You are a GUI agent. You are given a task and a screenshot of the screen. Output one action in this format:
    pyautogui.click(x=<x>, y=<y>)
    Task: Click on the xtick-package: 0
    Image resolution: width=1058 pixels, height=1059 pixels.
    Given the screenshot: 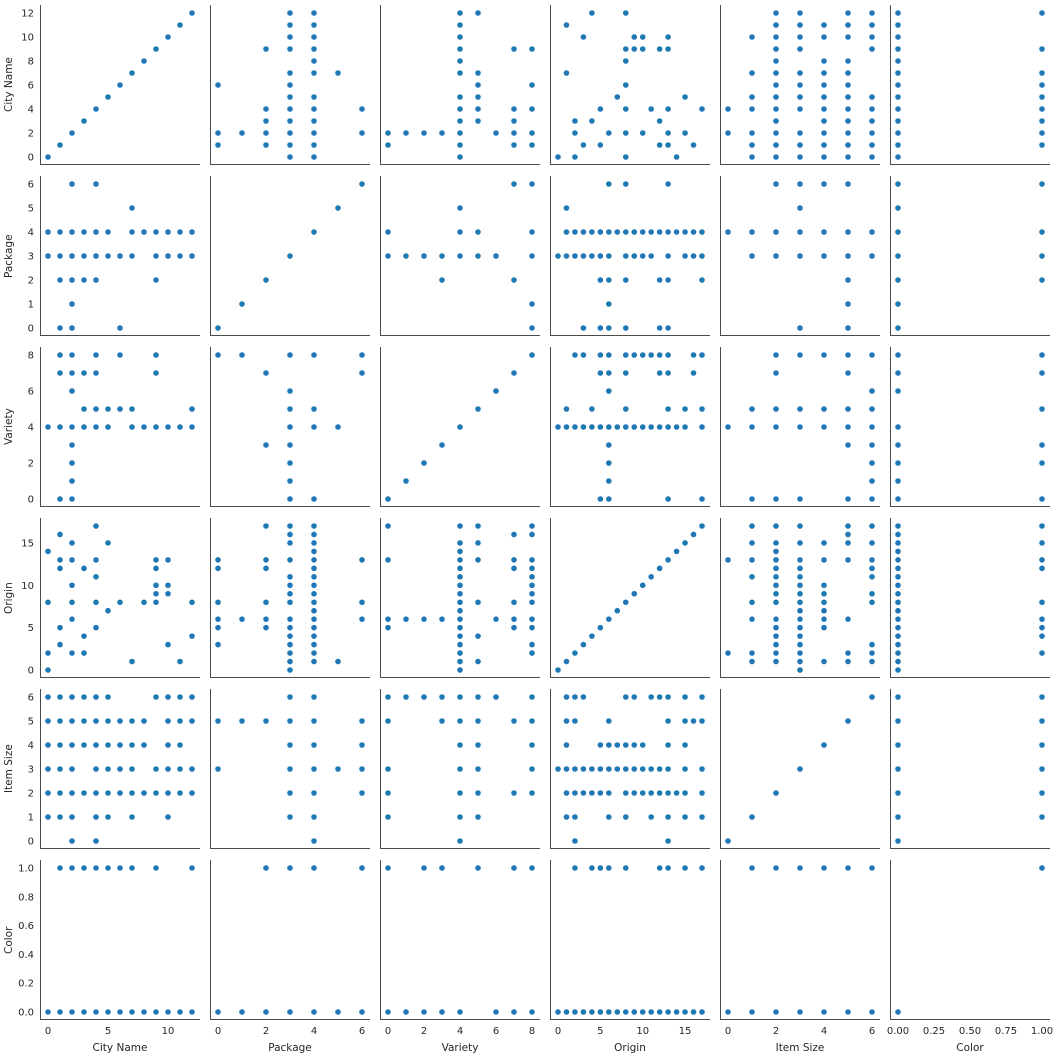 What is the action you would take?
    pyautogui.click(x=218, y=1031)
    